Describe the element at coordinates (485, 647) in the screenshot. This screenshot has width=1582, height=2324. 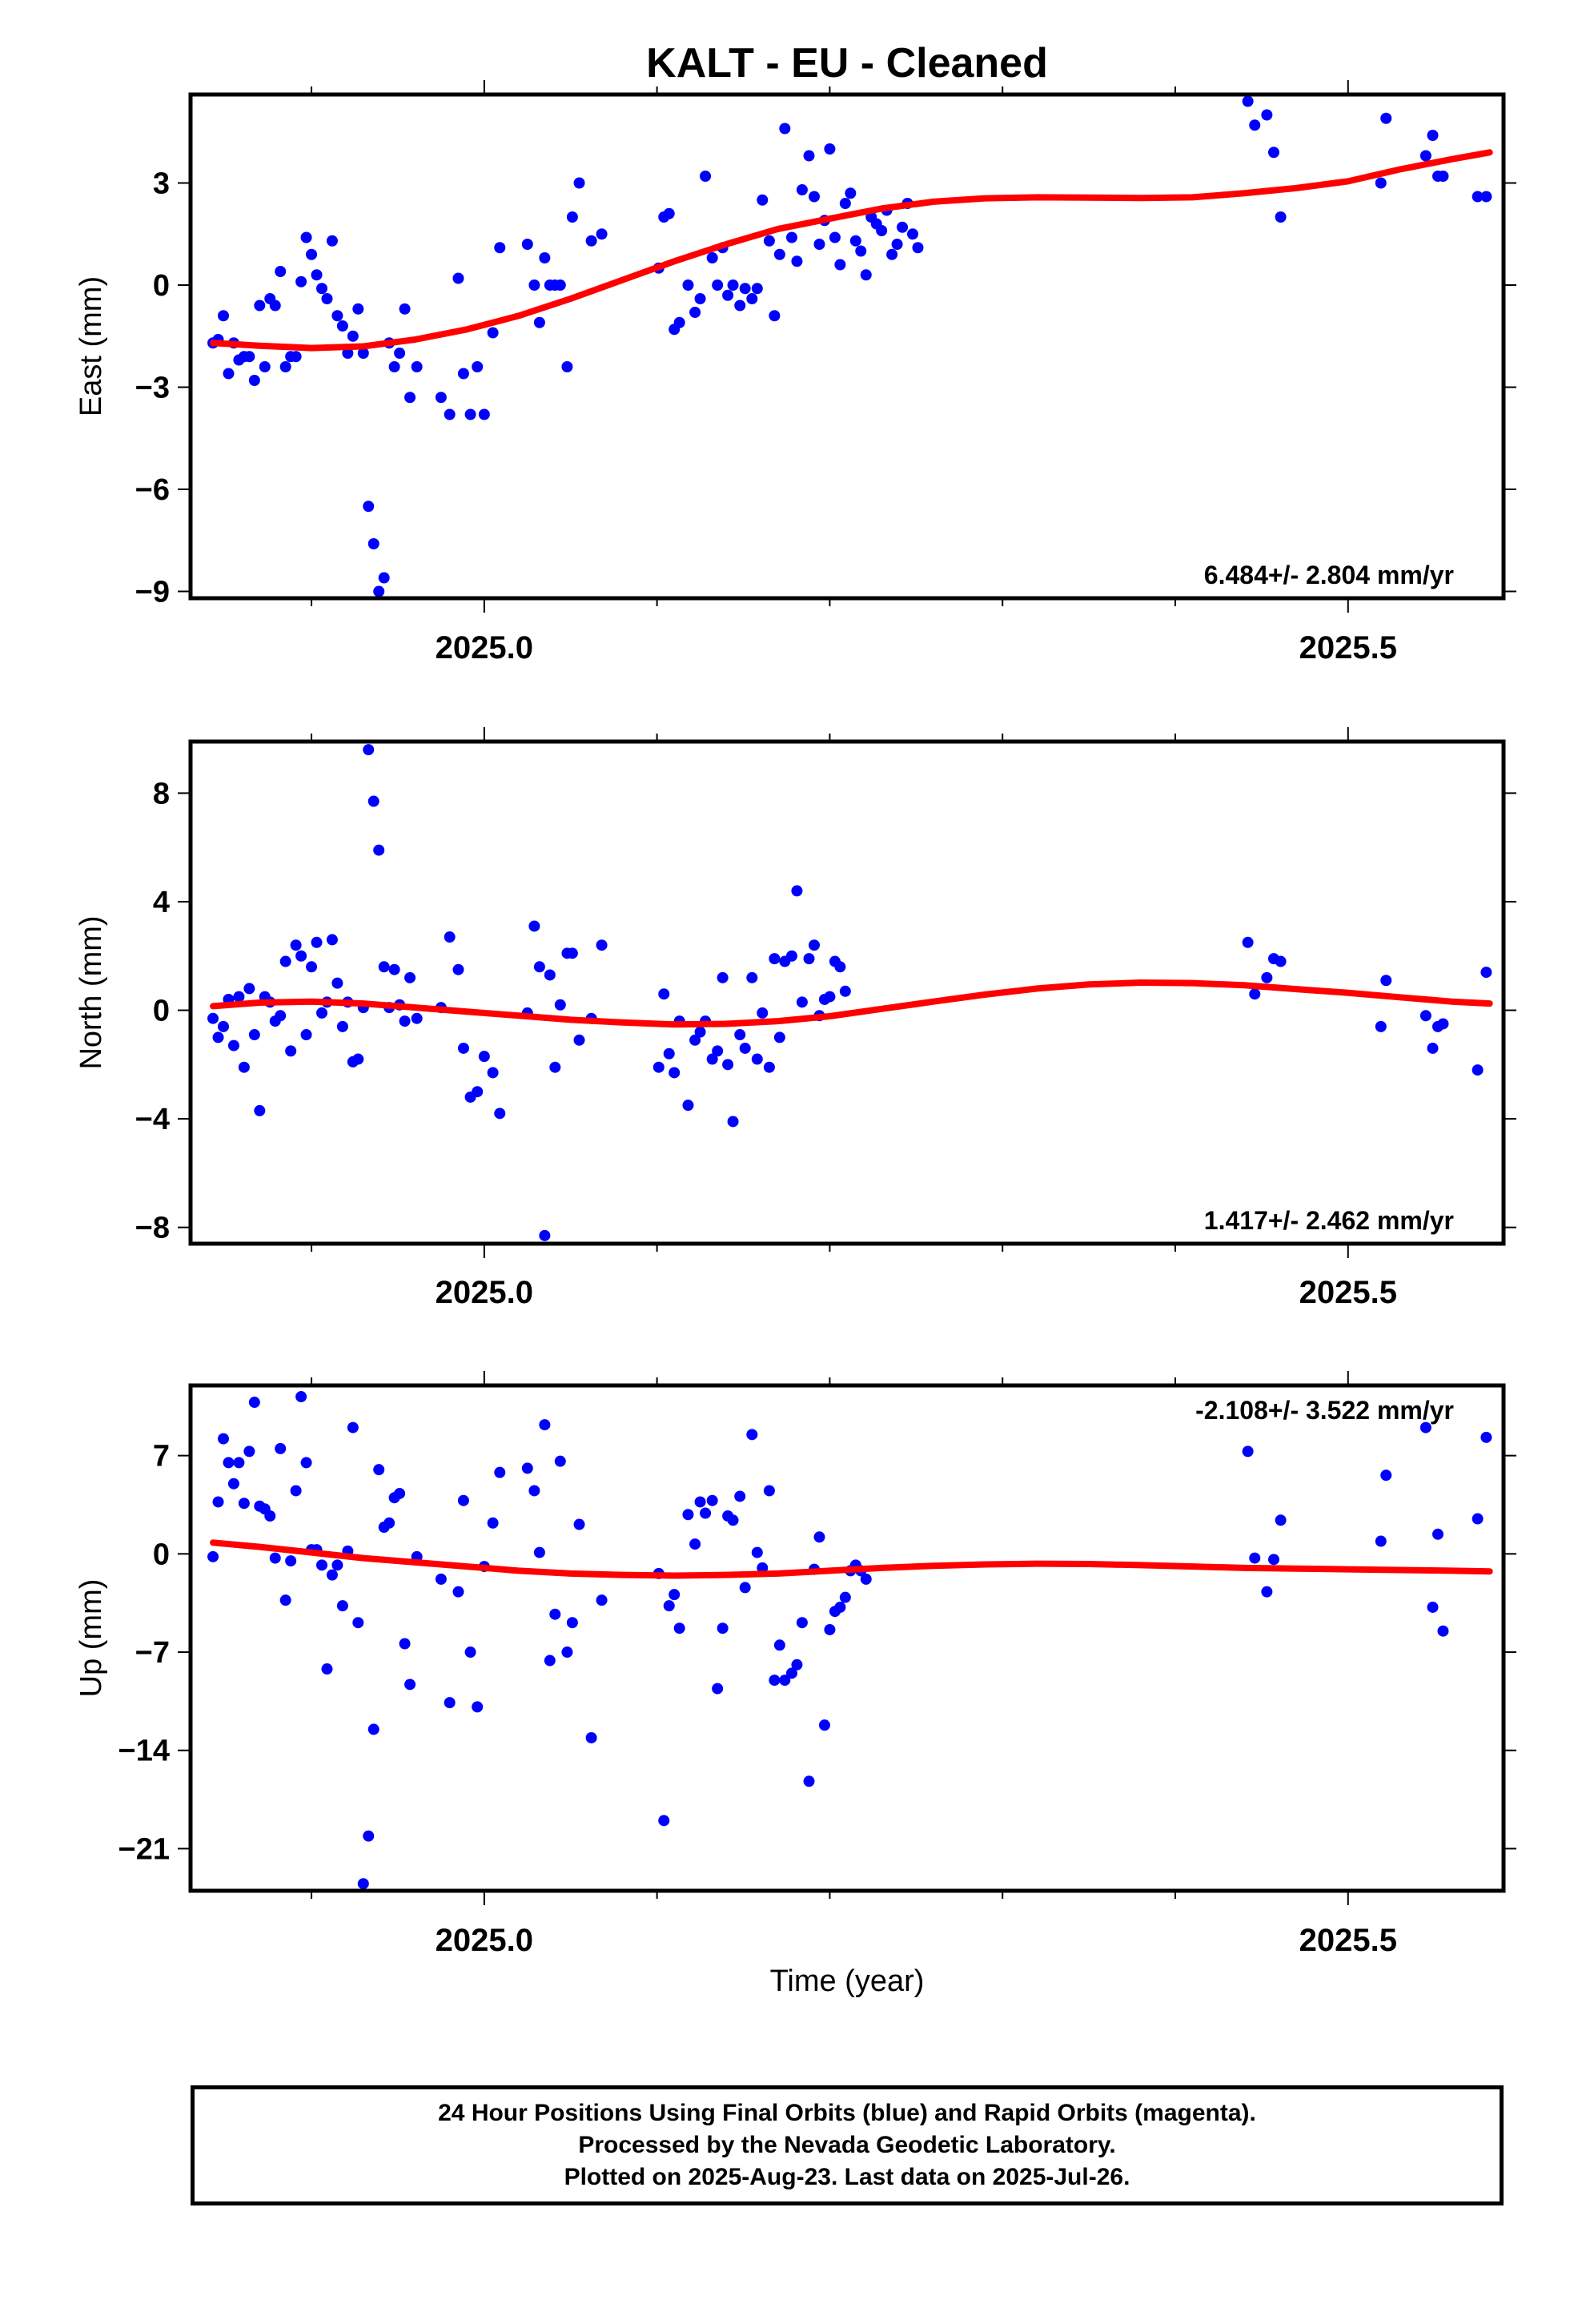
I see `east-x-tick-label: 2025.0` at that location.